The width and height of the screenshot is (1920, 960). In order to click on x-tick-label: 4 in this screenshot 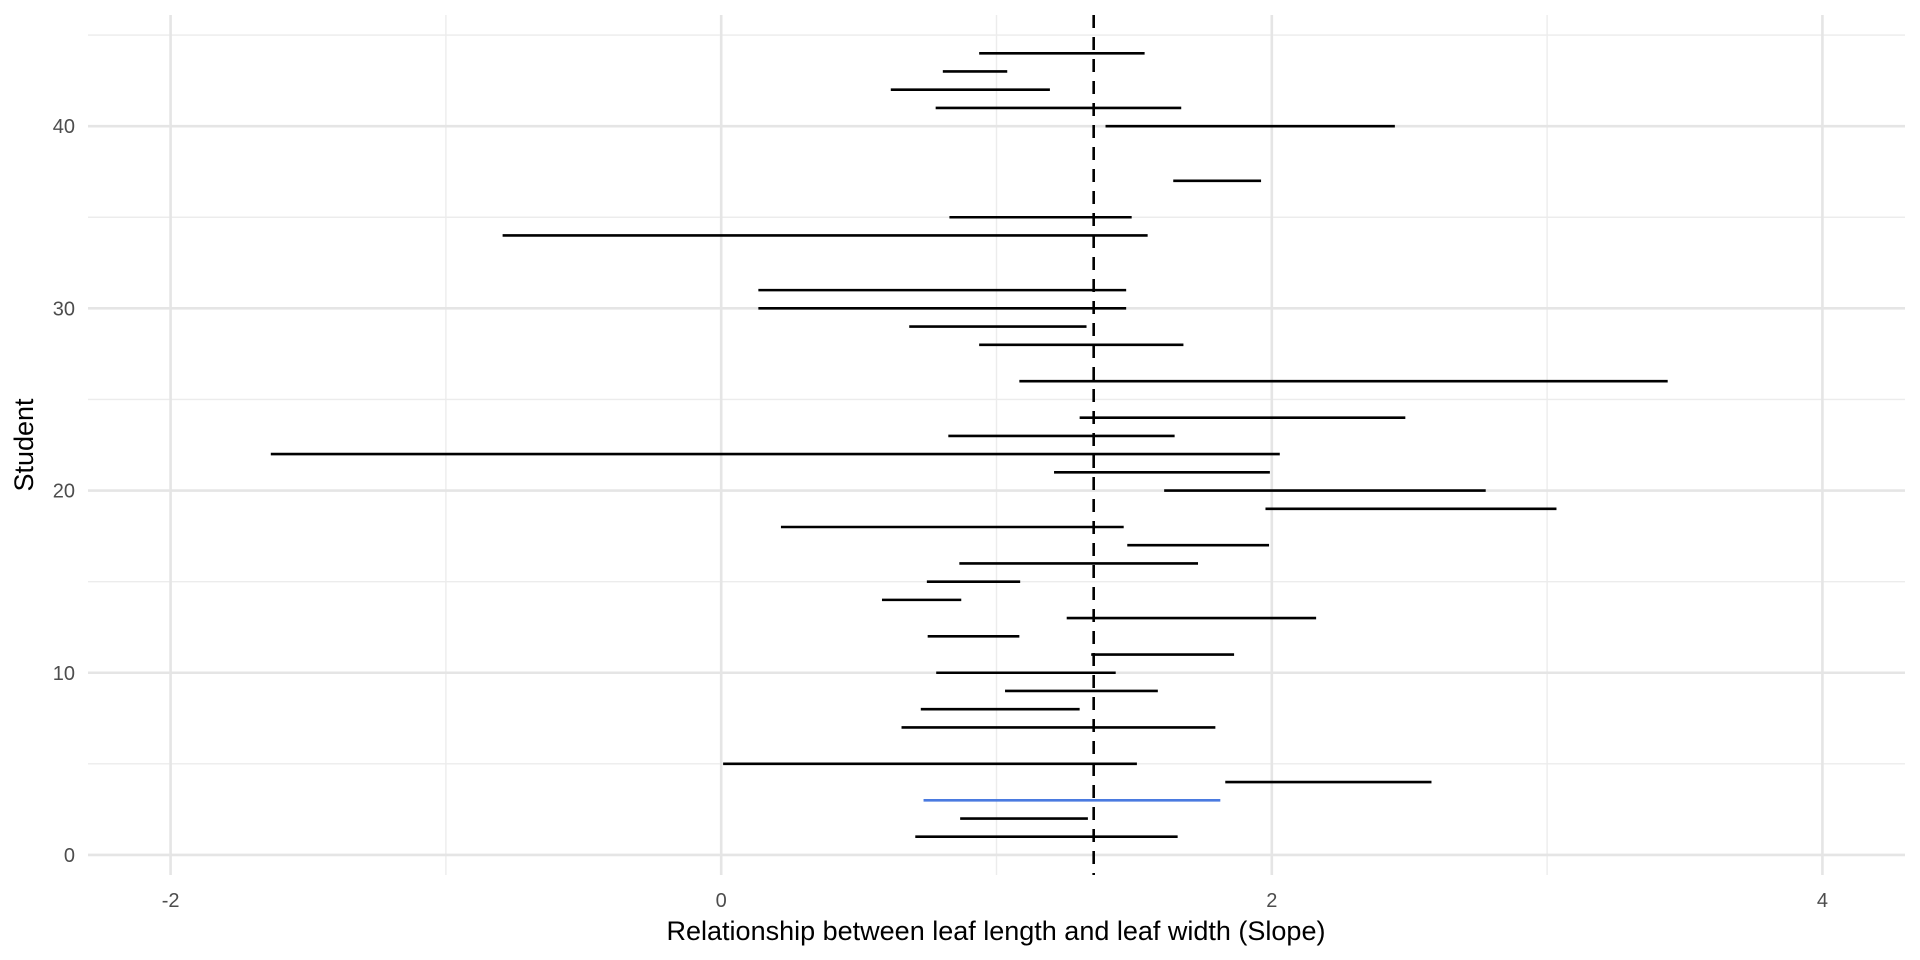, I will do `click(1822, 901)`.